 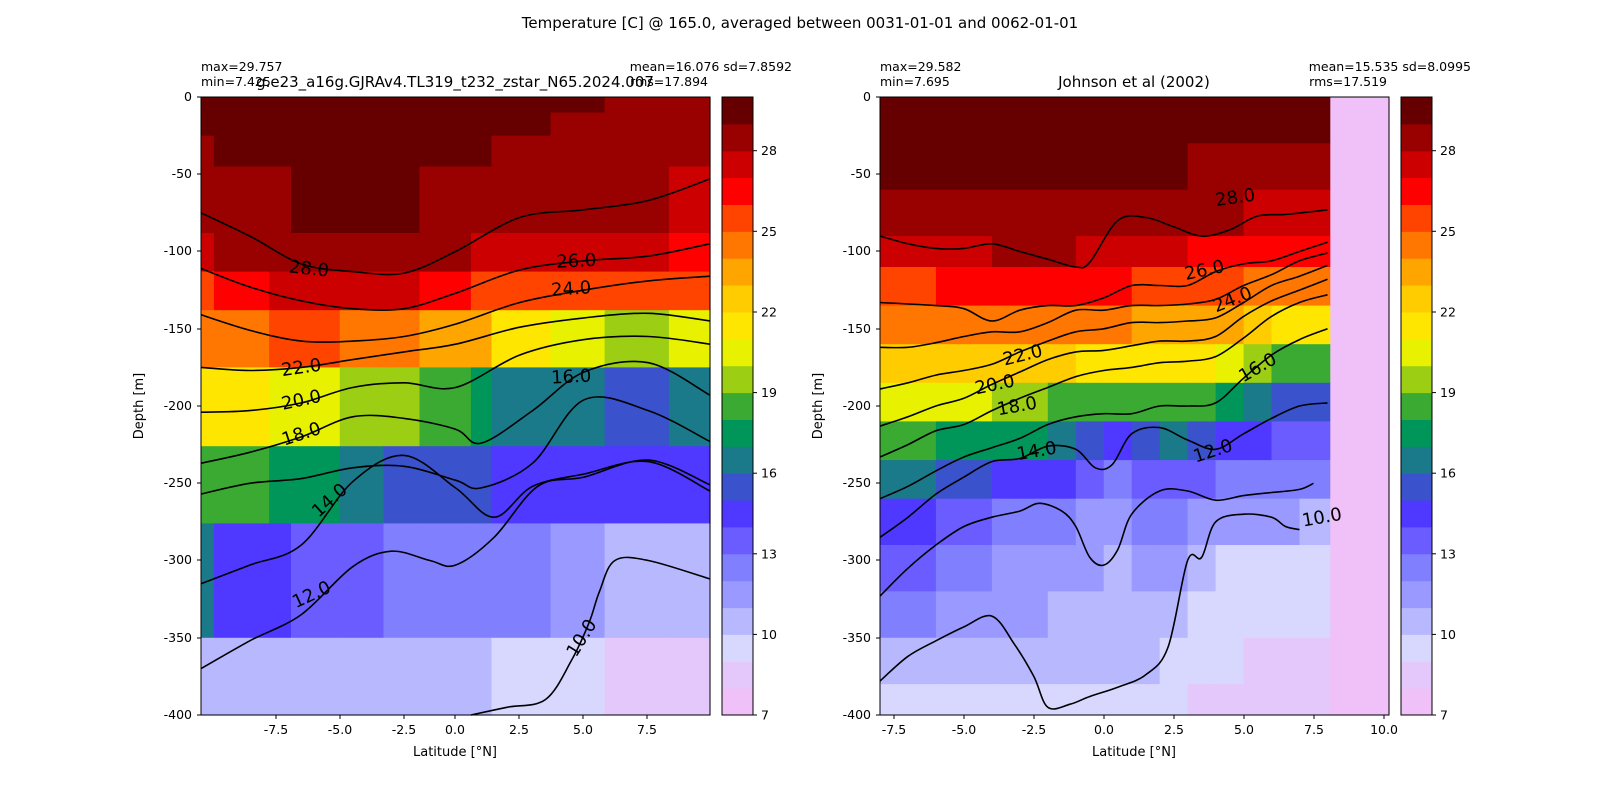 What do you see at coordinates (765, 433) in the screenshot?
I see `colorbar-left-ticks: 7 10 13 16 19 22 25 28` at bounding box center [765, 433].